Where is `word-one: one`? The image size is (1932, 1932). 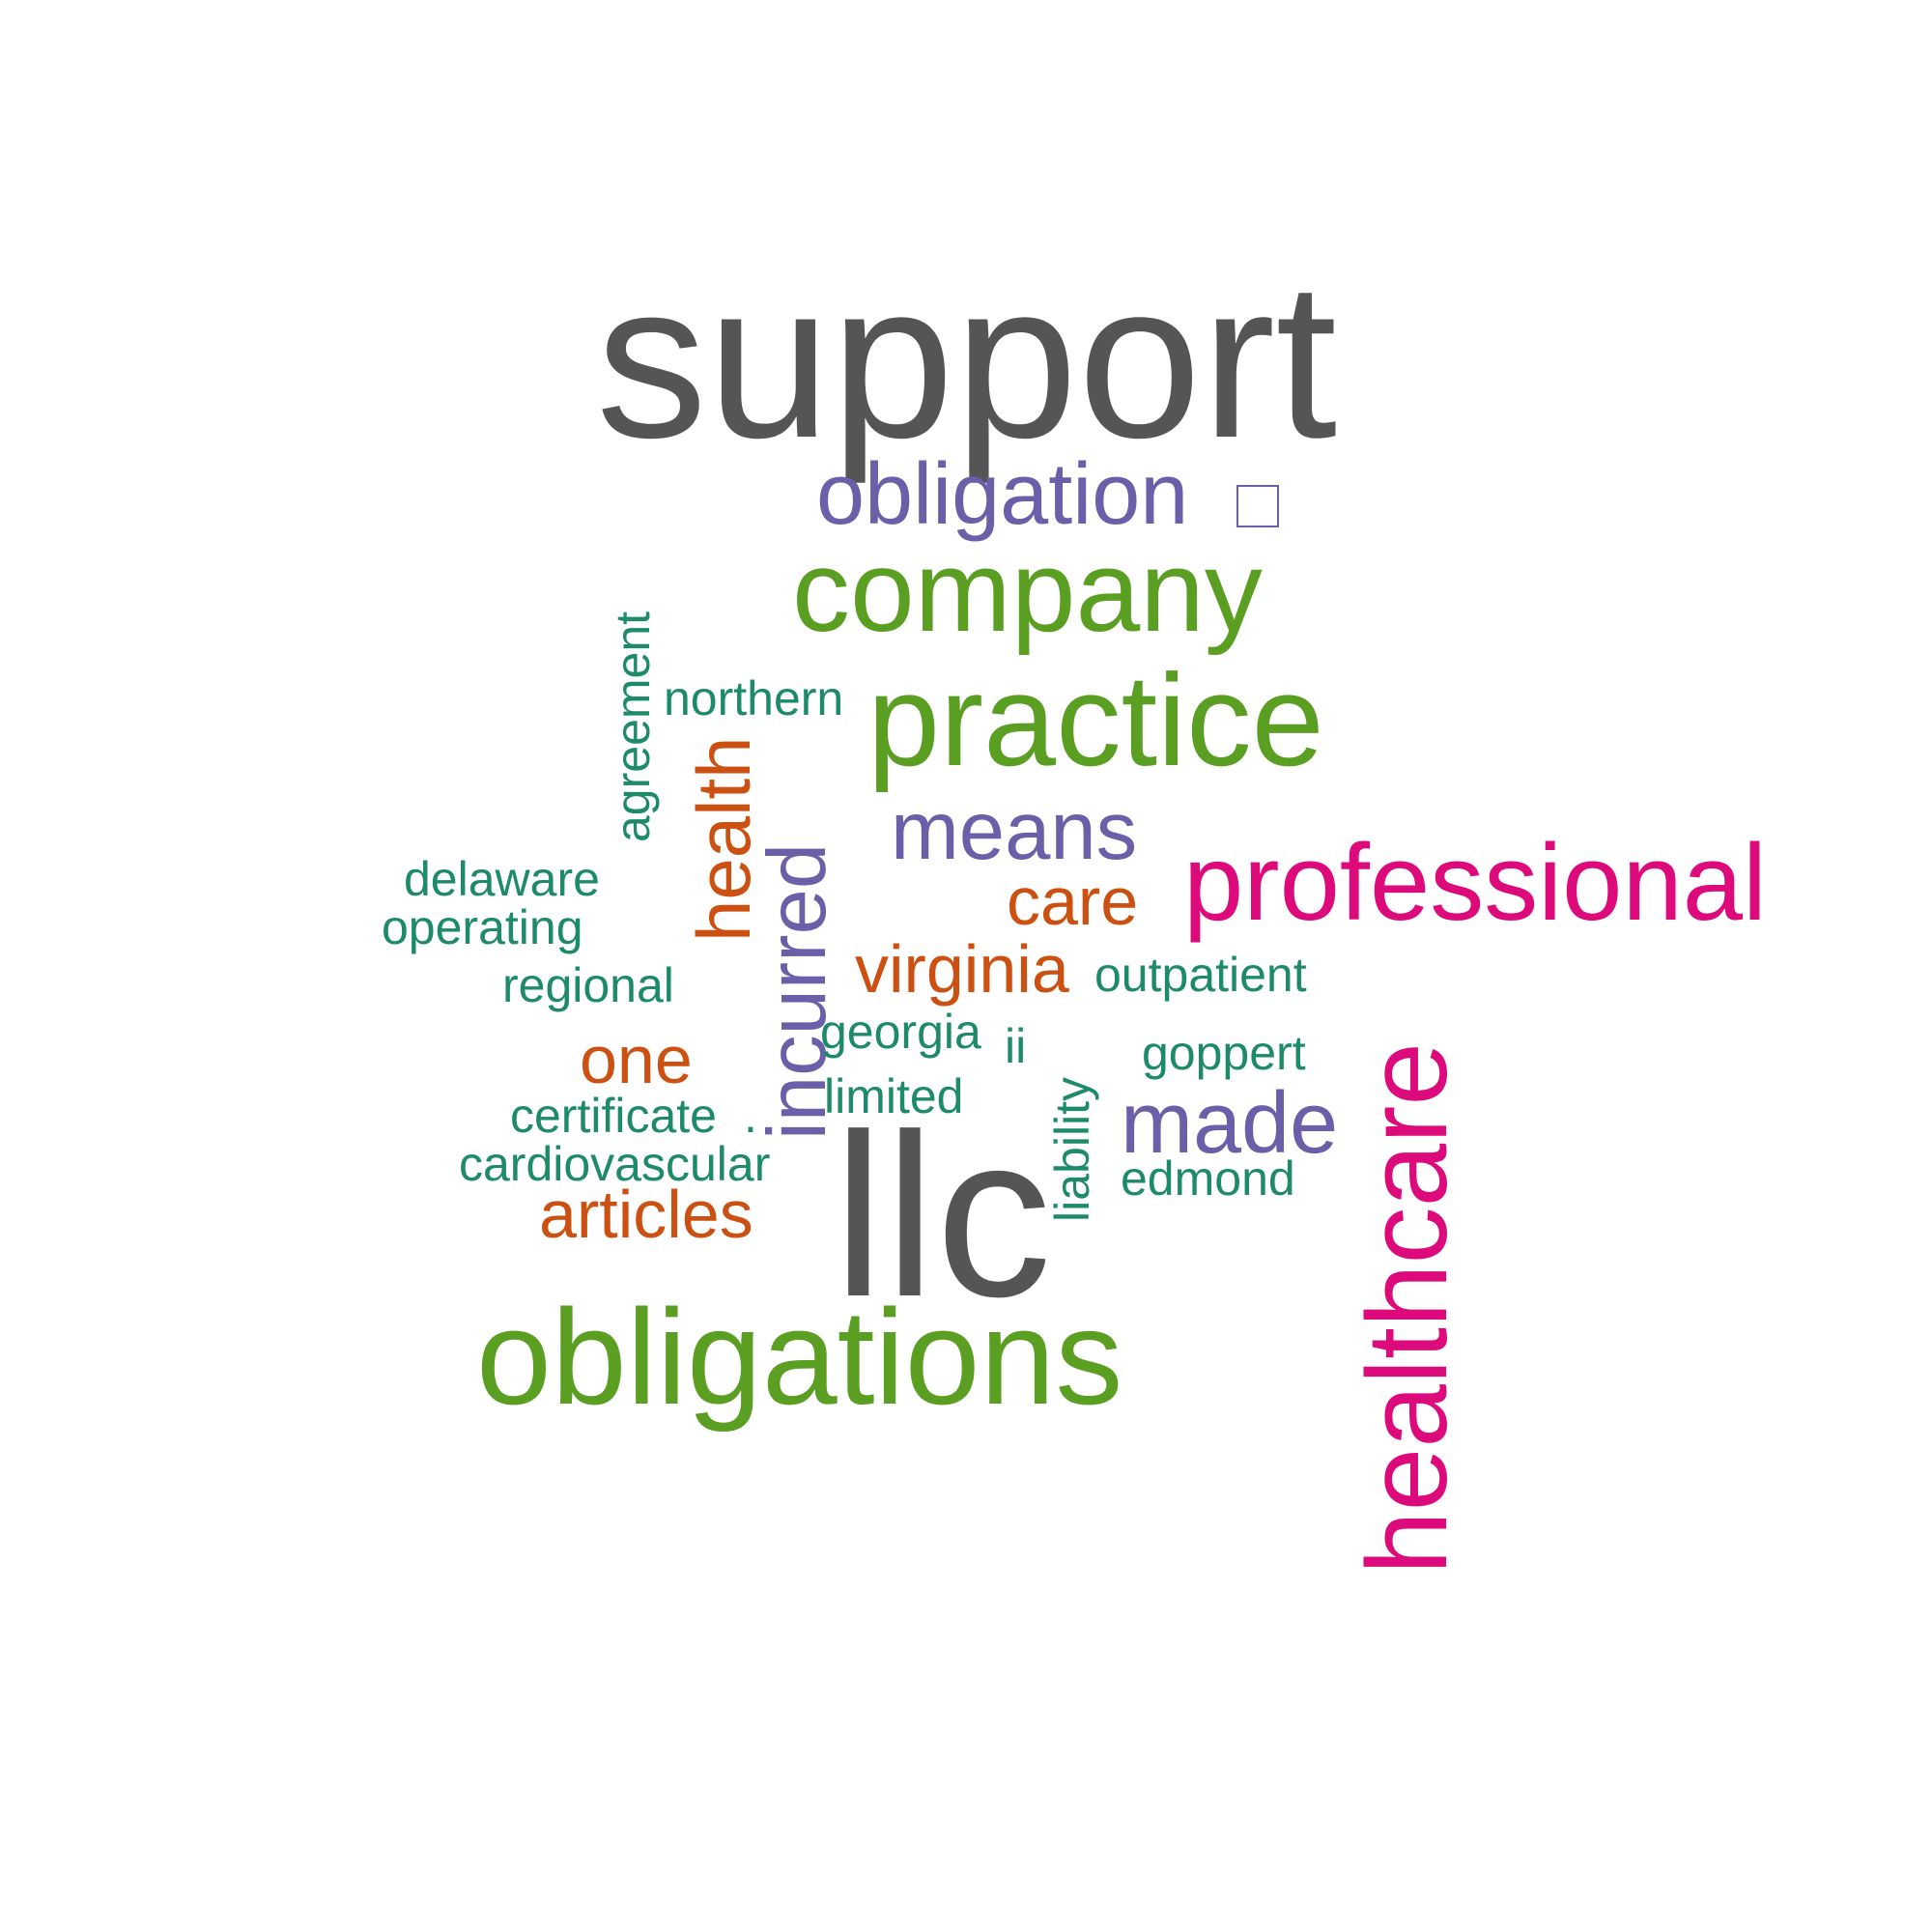 word-one: one is located at coordinates (636, 1059).